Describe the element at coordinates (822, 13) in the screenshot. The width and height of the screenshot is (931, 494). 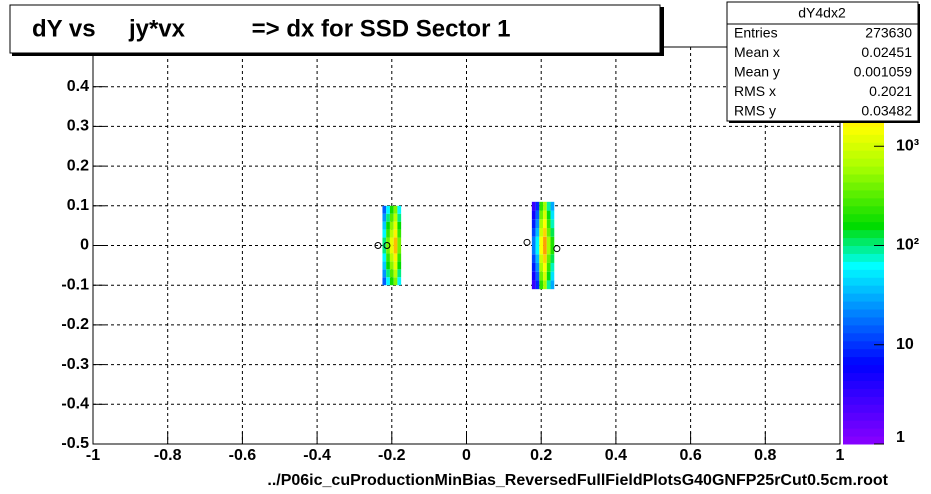
I see `stats-title: dY4dx2` at that location.